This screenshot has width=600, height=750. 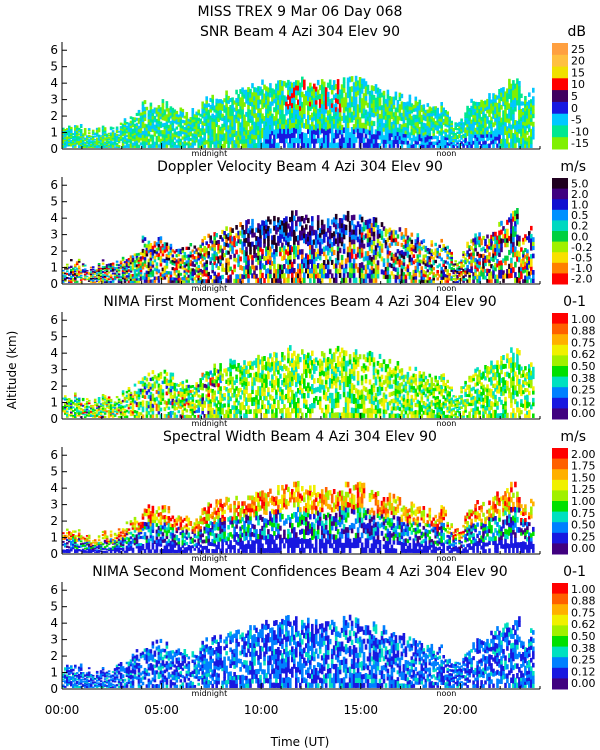 What do you see at coordinates (574, 96) in the screenshot?
I see `colorbar-label: 5` at bounding box center [574, 96].